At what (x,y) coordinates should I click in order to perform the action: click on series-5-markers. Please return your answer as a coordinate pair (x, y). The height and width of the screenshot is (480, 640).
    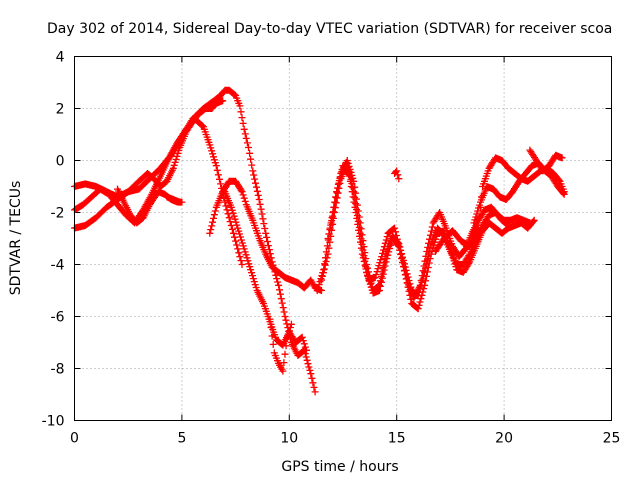
    Looking at the image, I should click on (265, 235).